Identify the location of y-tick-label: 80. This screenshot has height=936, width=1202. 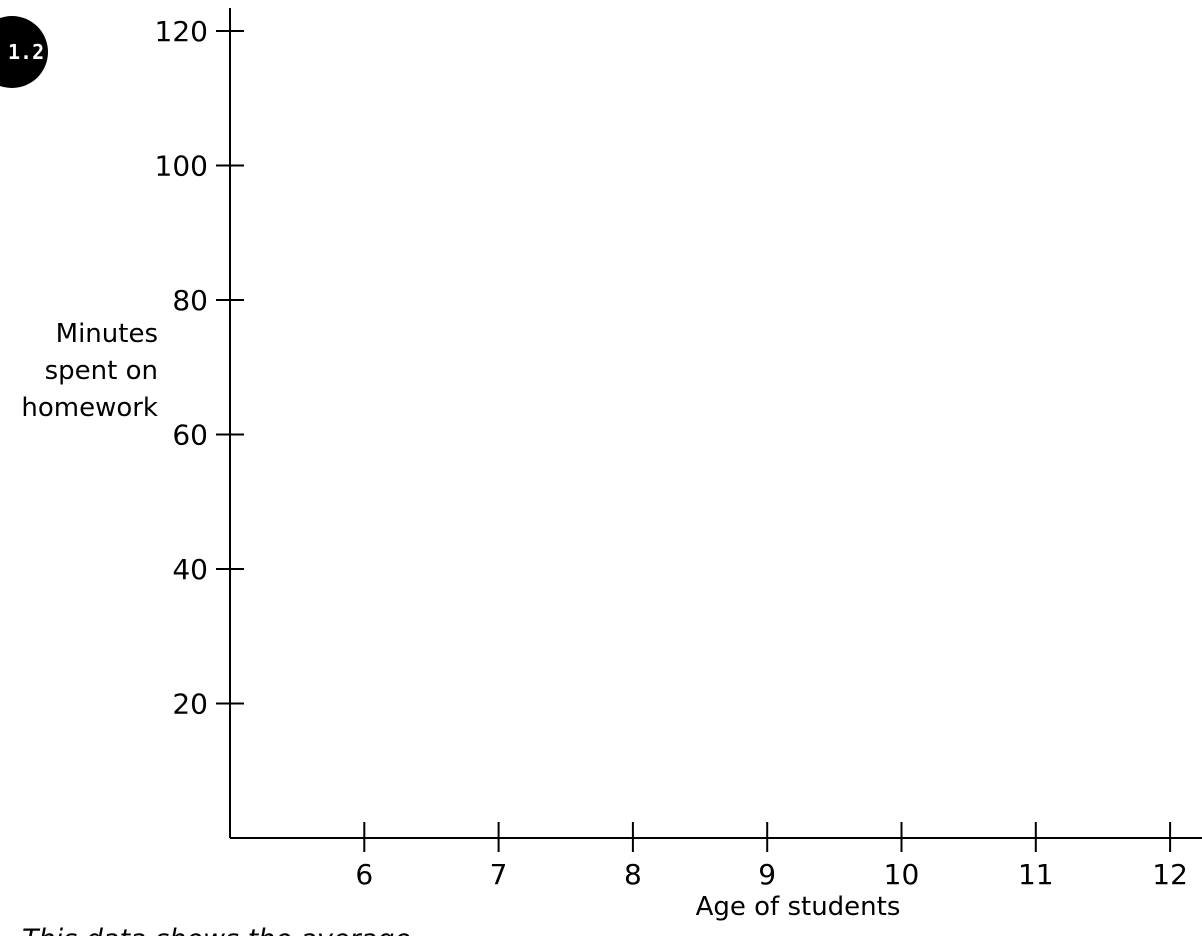
(190, 300).